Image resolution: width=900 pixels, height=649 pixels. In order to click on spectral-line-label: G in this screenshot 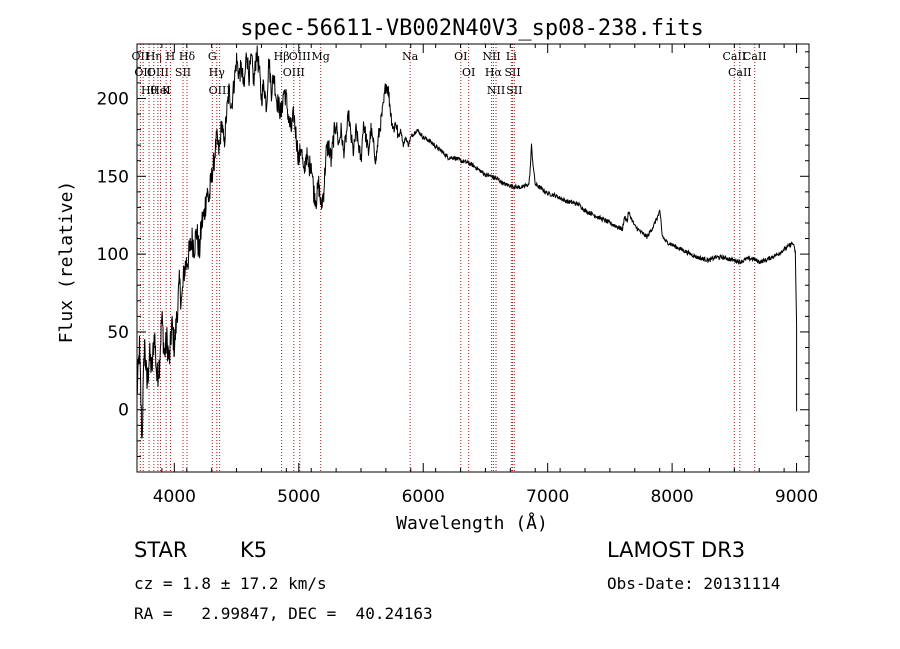, I will do `click(212, 56)`.